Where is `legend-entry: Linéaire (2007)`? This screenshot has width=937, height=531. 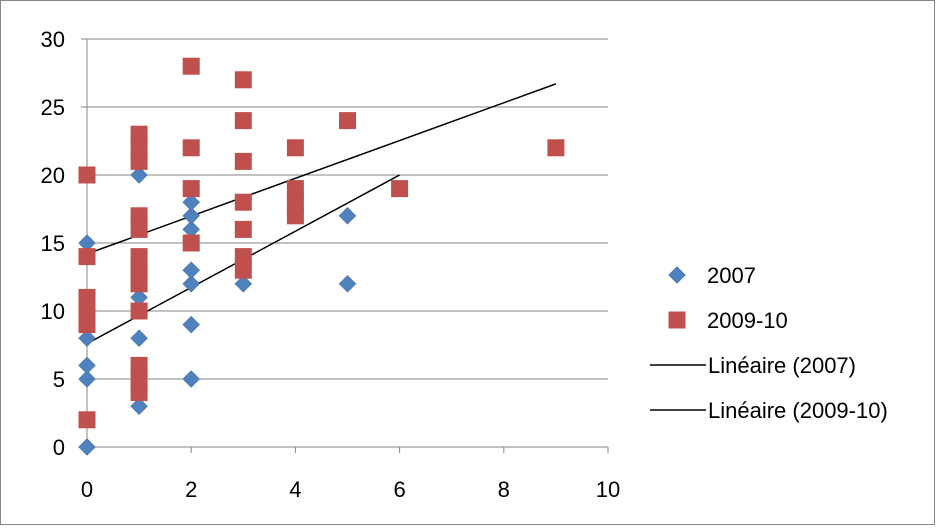 legend-entry: Linéaire (2007) is located at coordinates (753, 365).